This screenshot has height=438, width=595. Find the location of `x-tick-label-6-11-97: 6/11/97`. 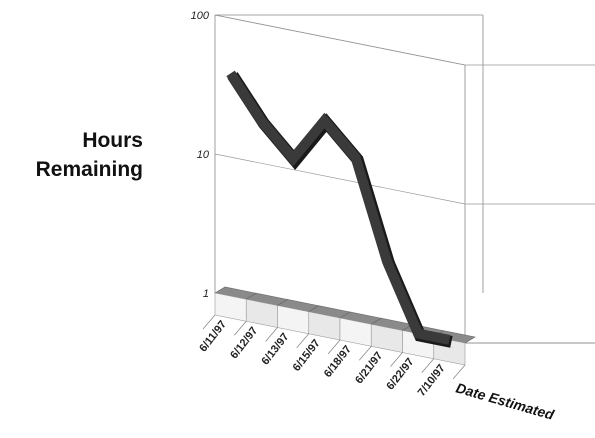

x-tick-label-6-11-97: 6/11/97 is located at coordinates (213, 337).